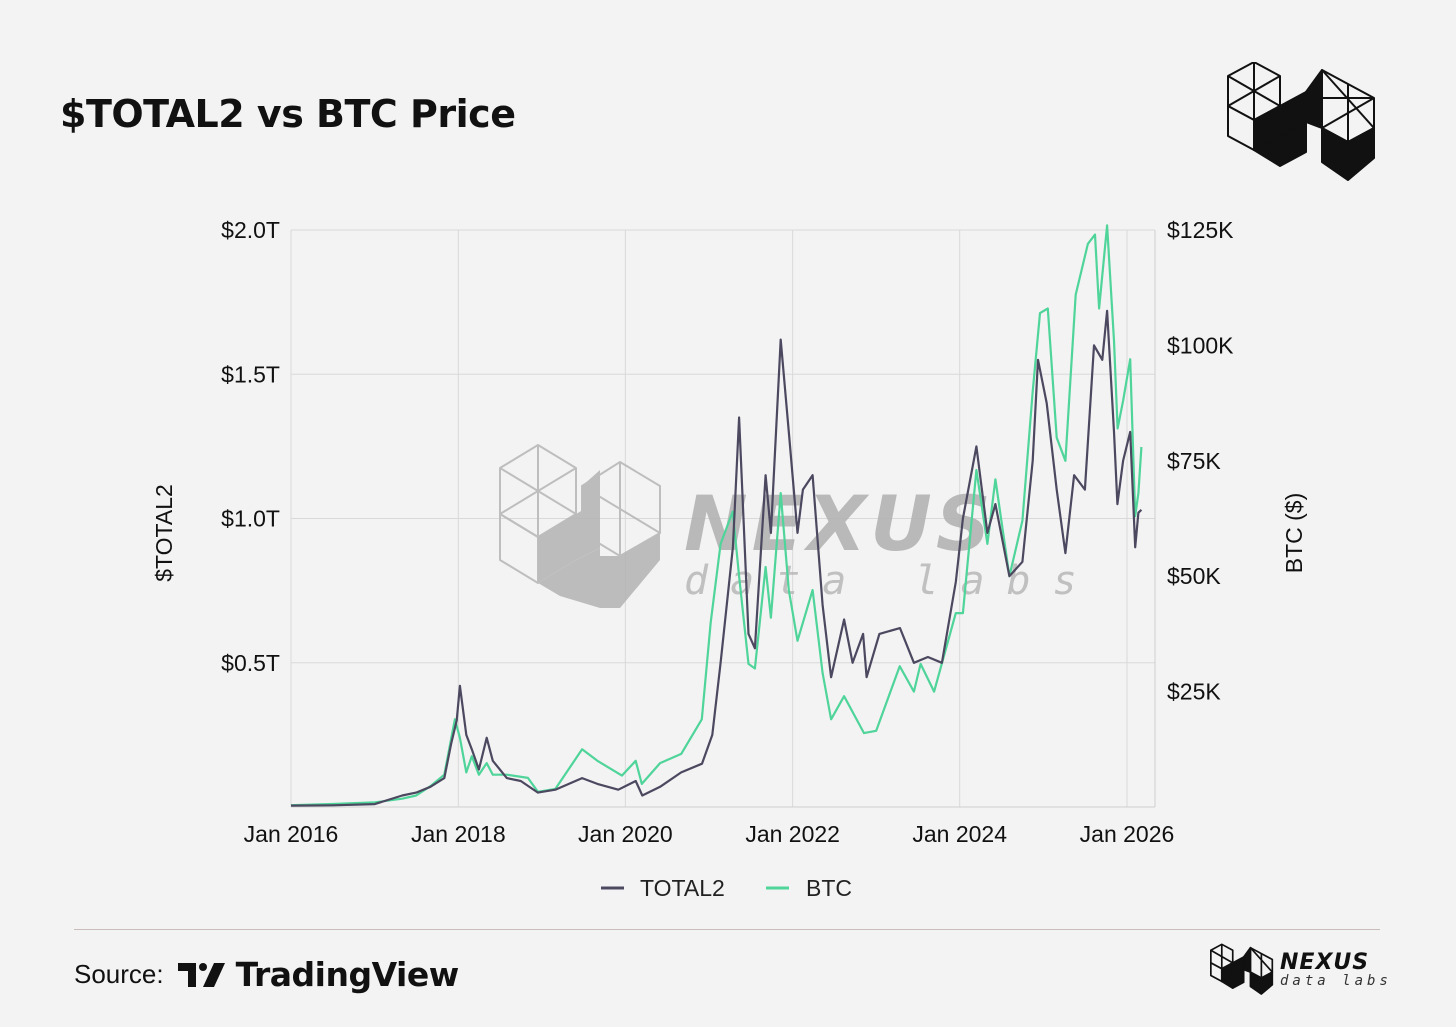  I want to click on y-axis-title-right: BTC ($), so click(1294, 533).